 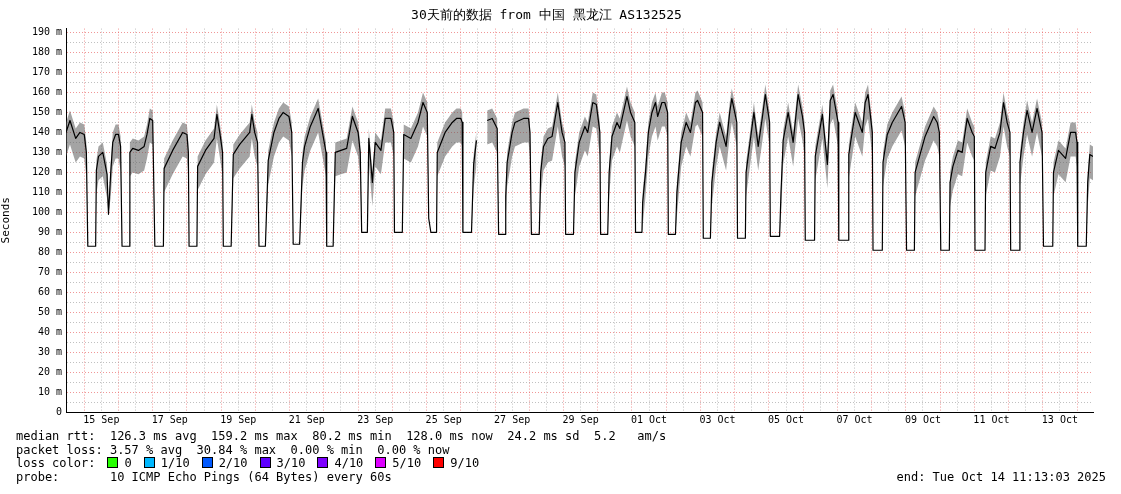 What do you see at coordinates (375, 419) in the screenshot?
I see `x-tick-label: 23 Sep` at bounding box center [375, 419].